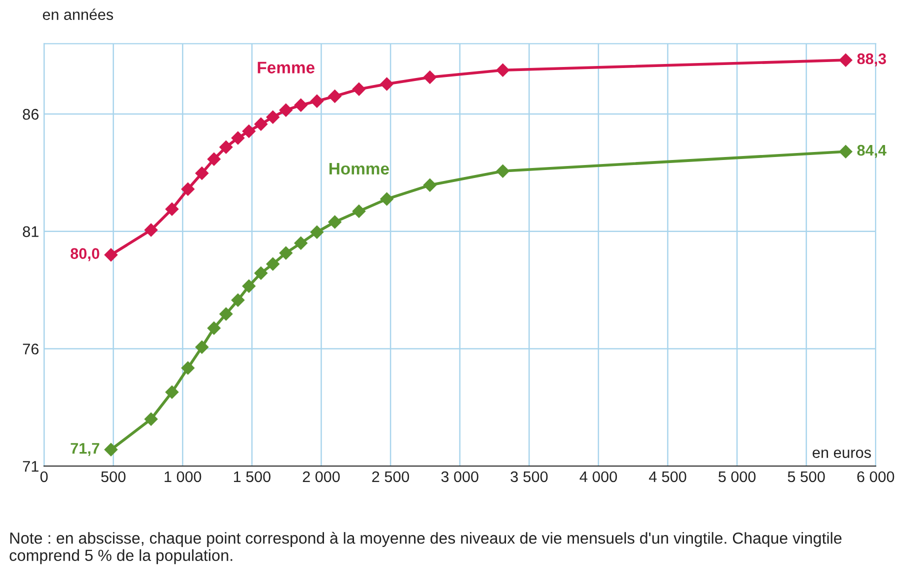 The image size is (899, 567). I want to click on y-tick-label: 71, so click(30, 466).